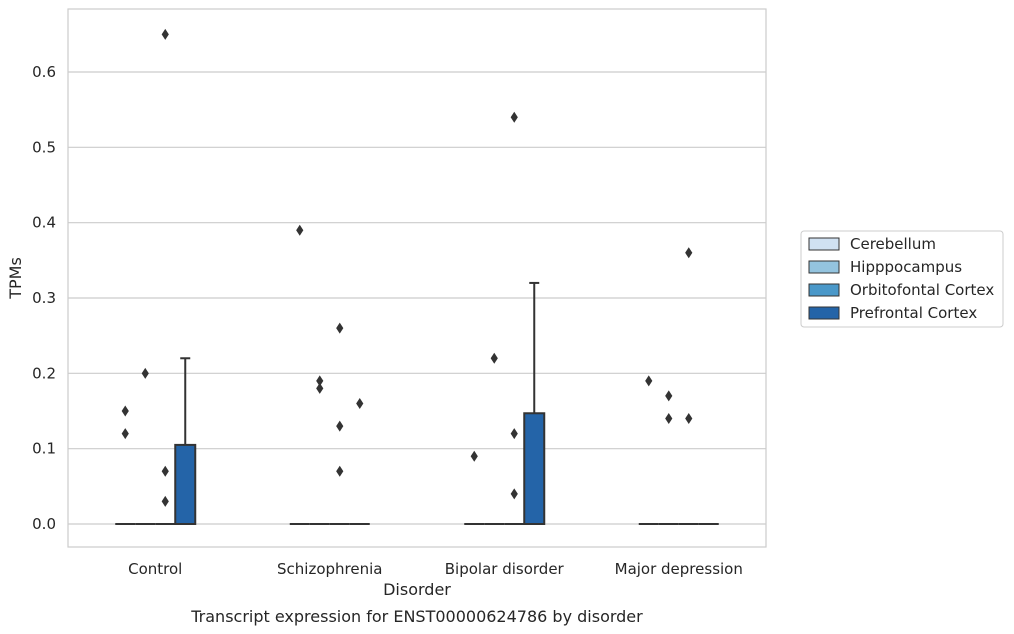 This screenshot has height=634, width=1014. What do you see at coordinates (44, 72) in the screenshot?
I see `y-tick-label: 0.6` at bounding box center [44, 72].